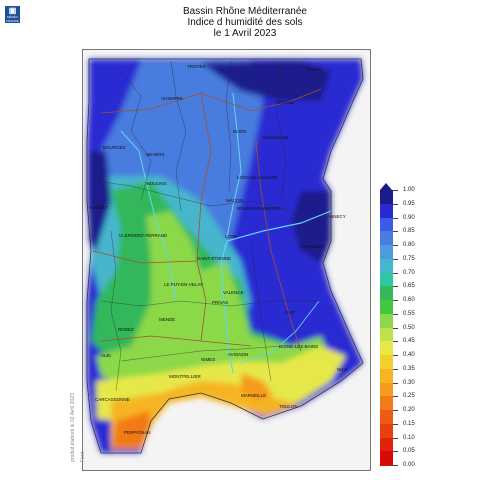 Image resolution: width=480 pixels, height=480 pixels. Describe the element at coordinates (409, 423) in the screenshot. I see `colorbar-tick-label: 0.15` at that location.